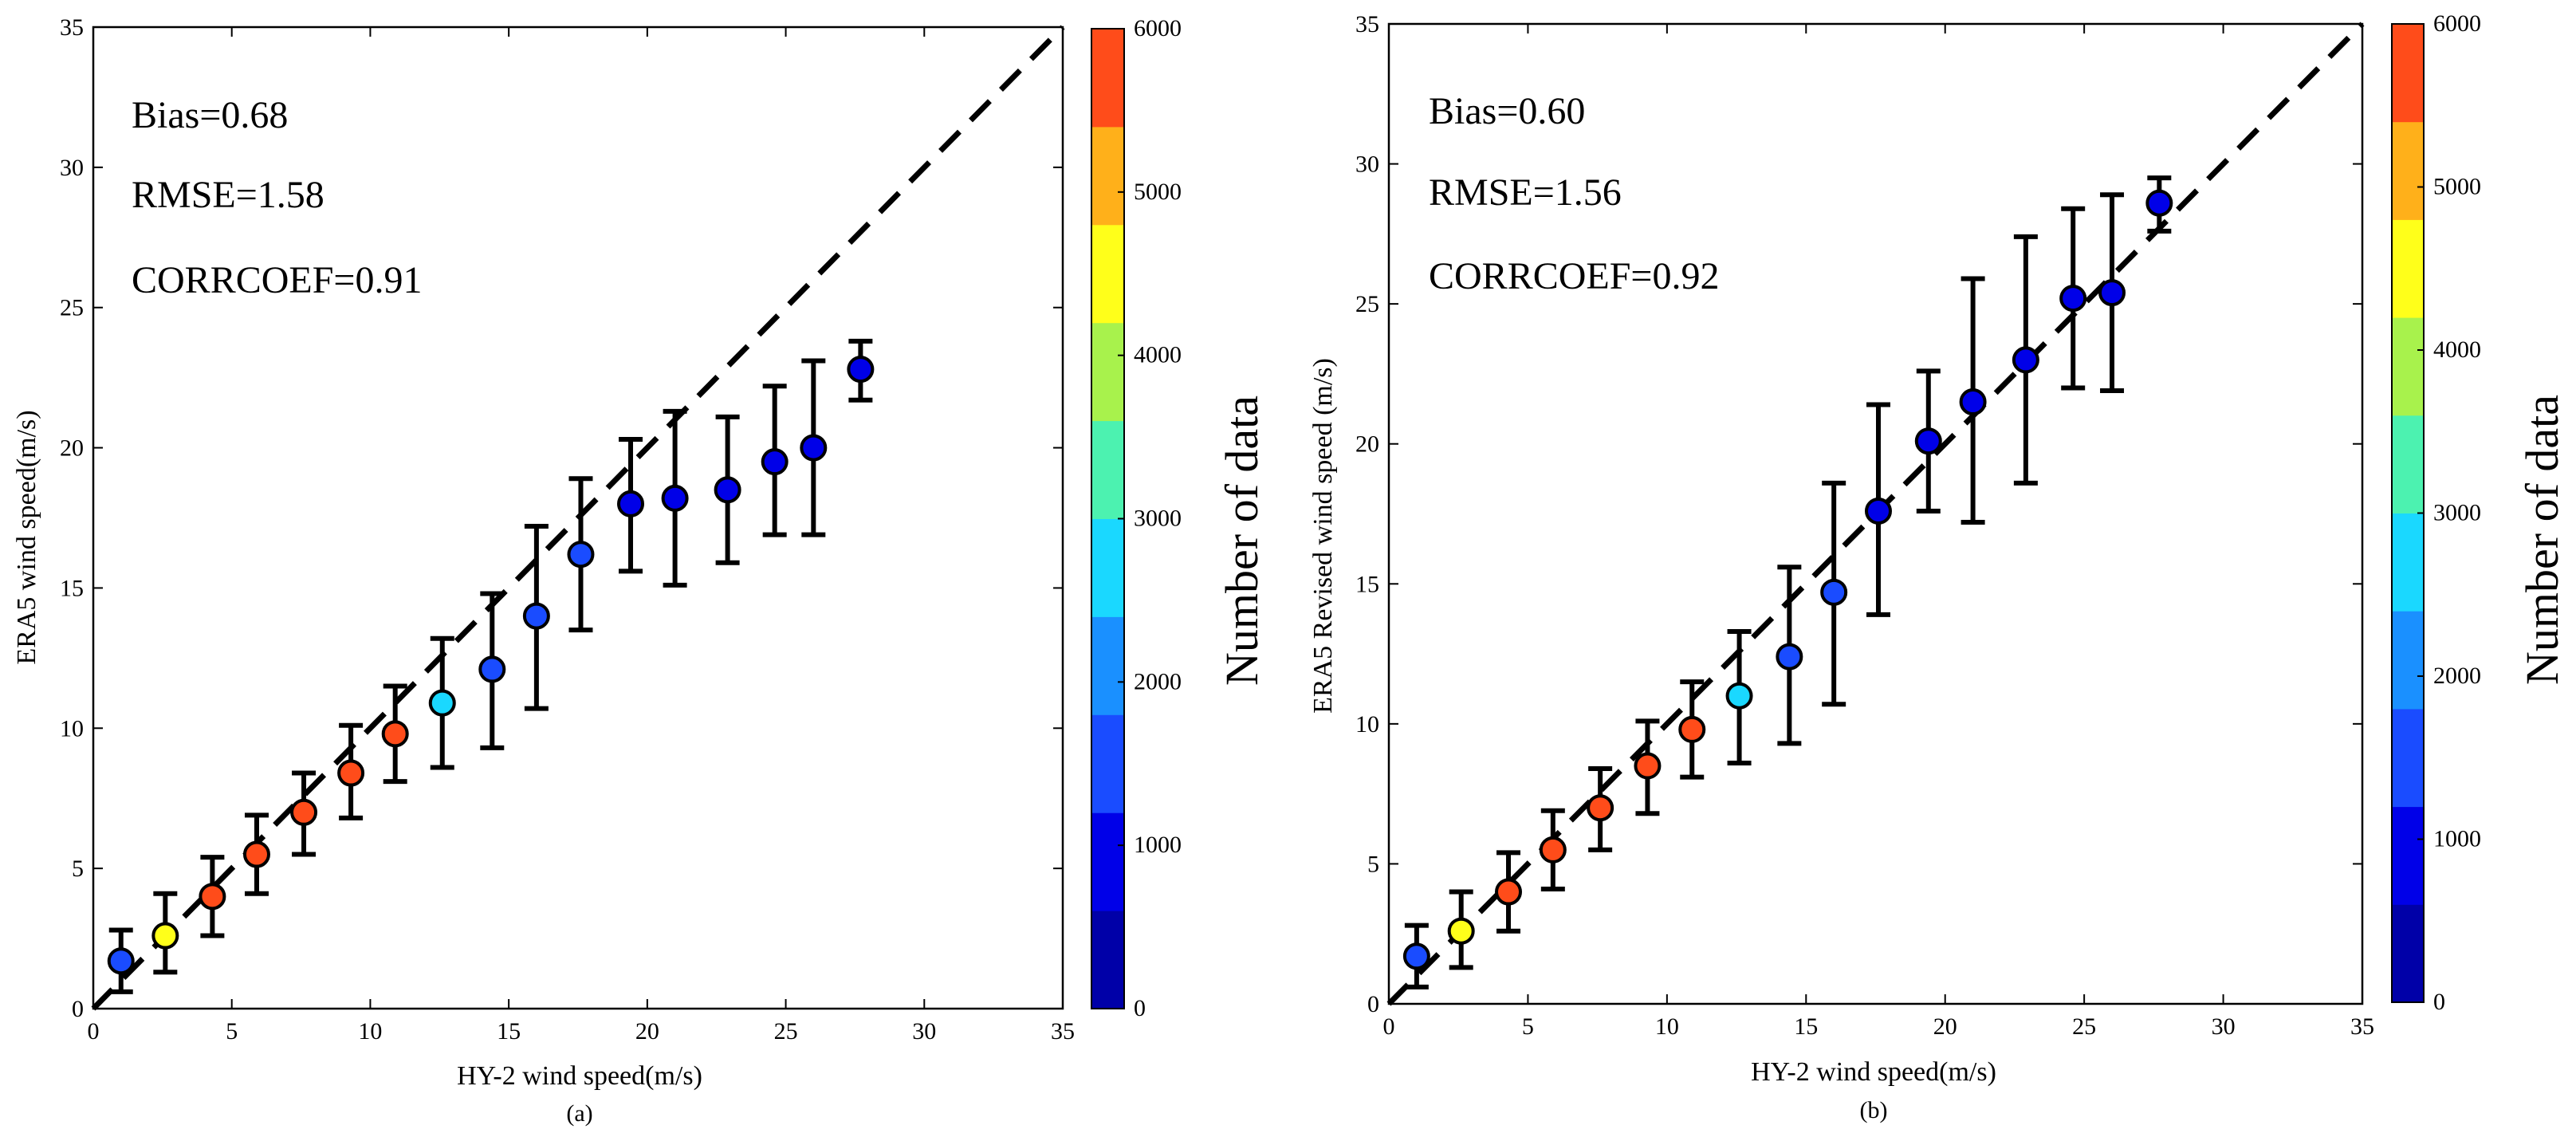  What do you see at coordinates (1806, 1026) in the screenshot?
I see `panel-b-x-tick-label: 15` at bounding box center [1806, 1026].